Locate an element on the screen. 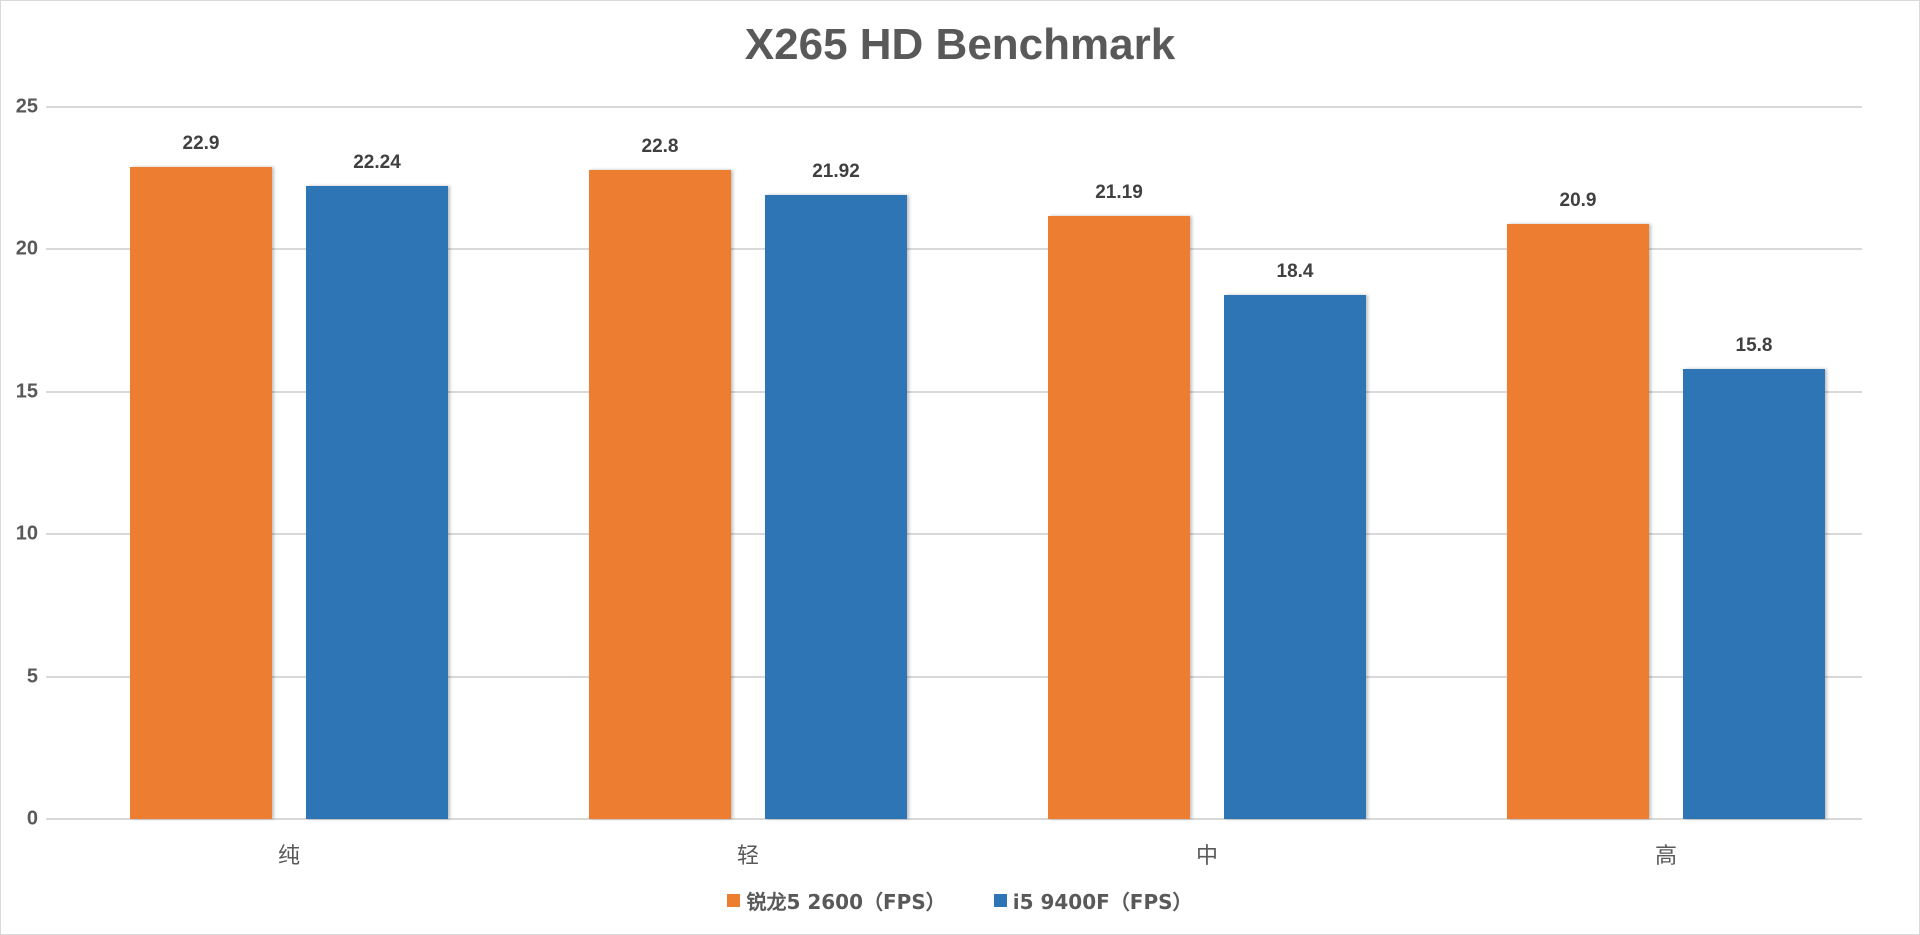  data-label: 21.92 is located at coordinates (836, 171).